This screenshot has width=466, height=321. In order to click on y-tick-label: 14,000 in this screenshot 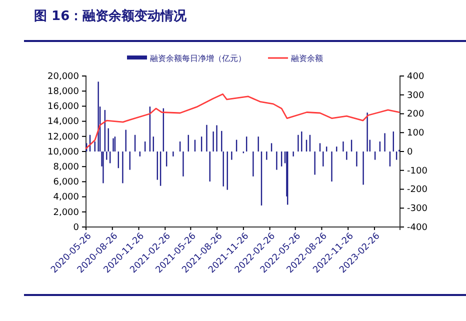, I will do `click(64, 122)`.